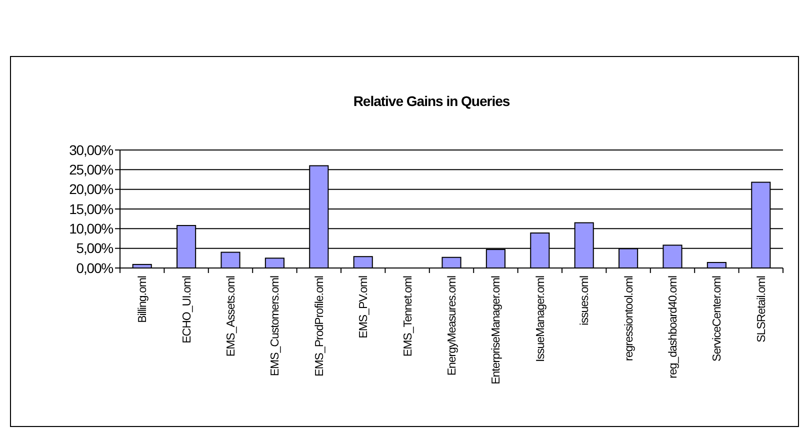  Describe the element at coordinates (629, 318) in the screenshot. I see `x-tick-label: regressiontool.oml` at that location.